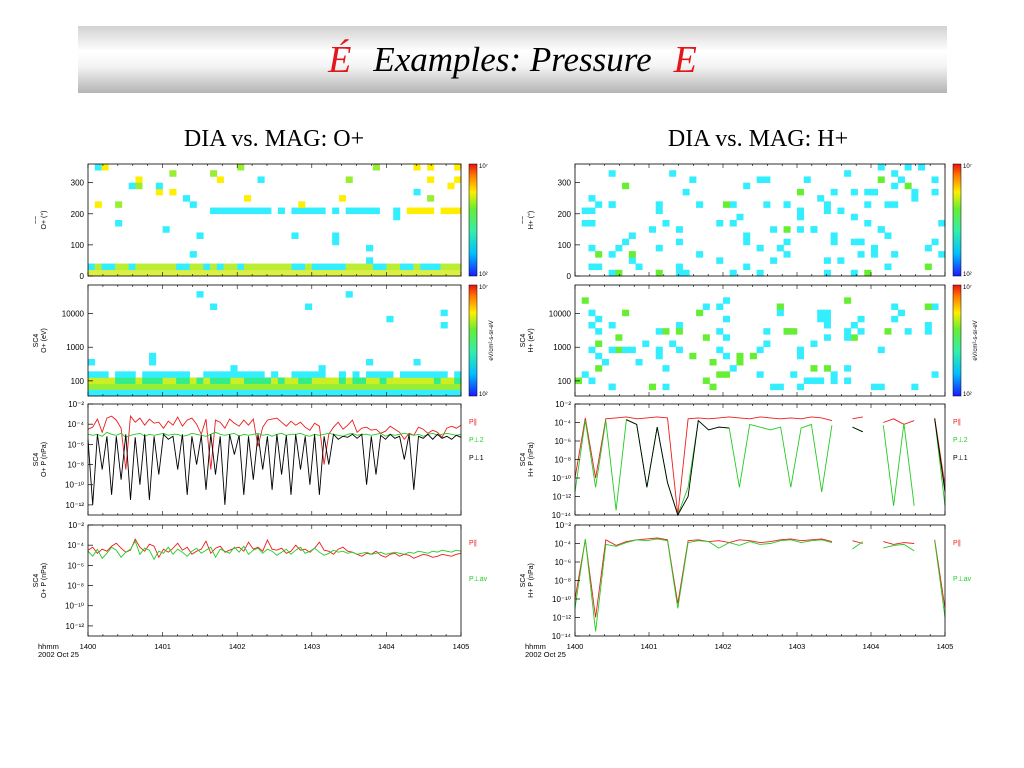  I want to click on y-tick-label: 10⁻², so click(76, 404).